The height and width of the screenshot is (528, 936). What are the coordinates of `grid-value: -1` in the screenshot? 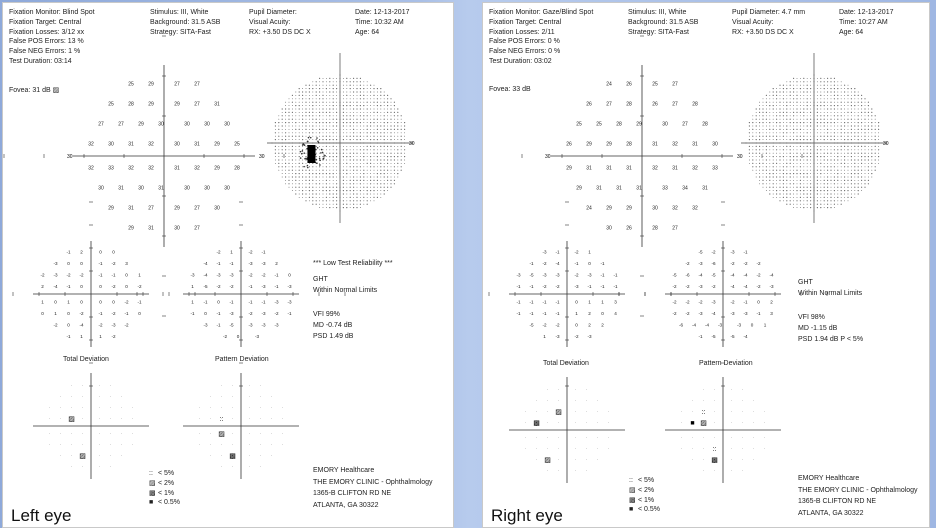 It's located at (250, 301).